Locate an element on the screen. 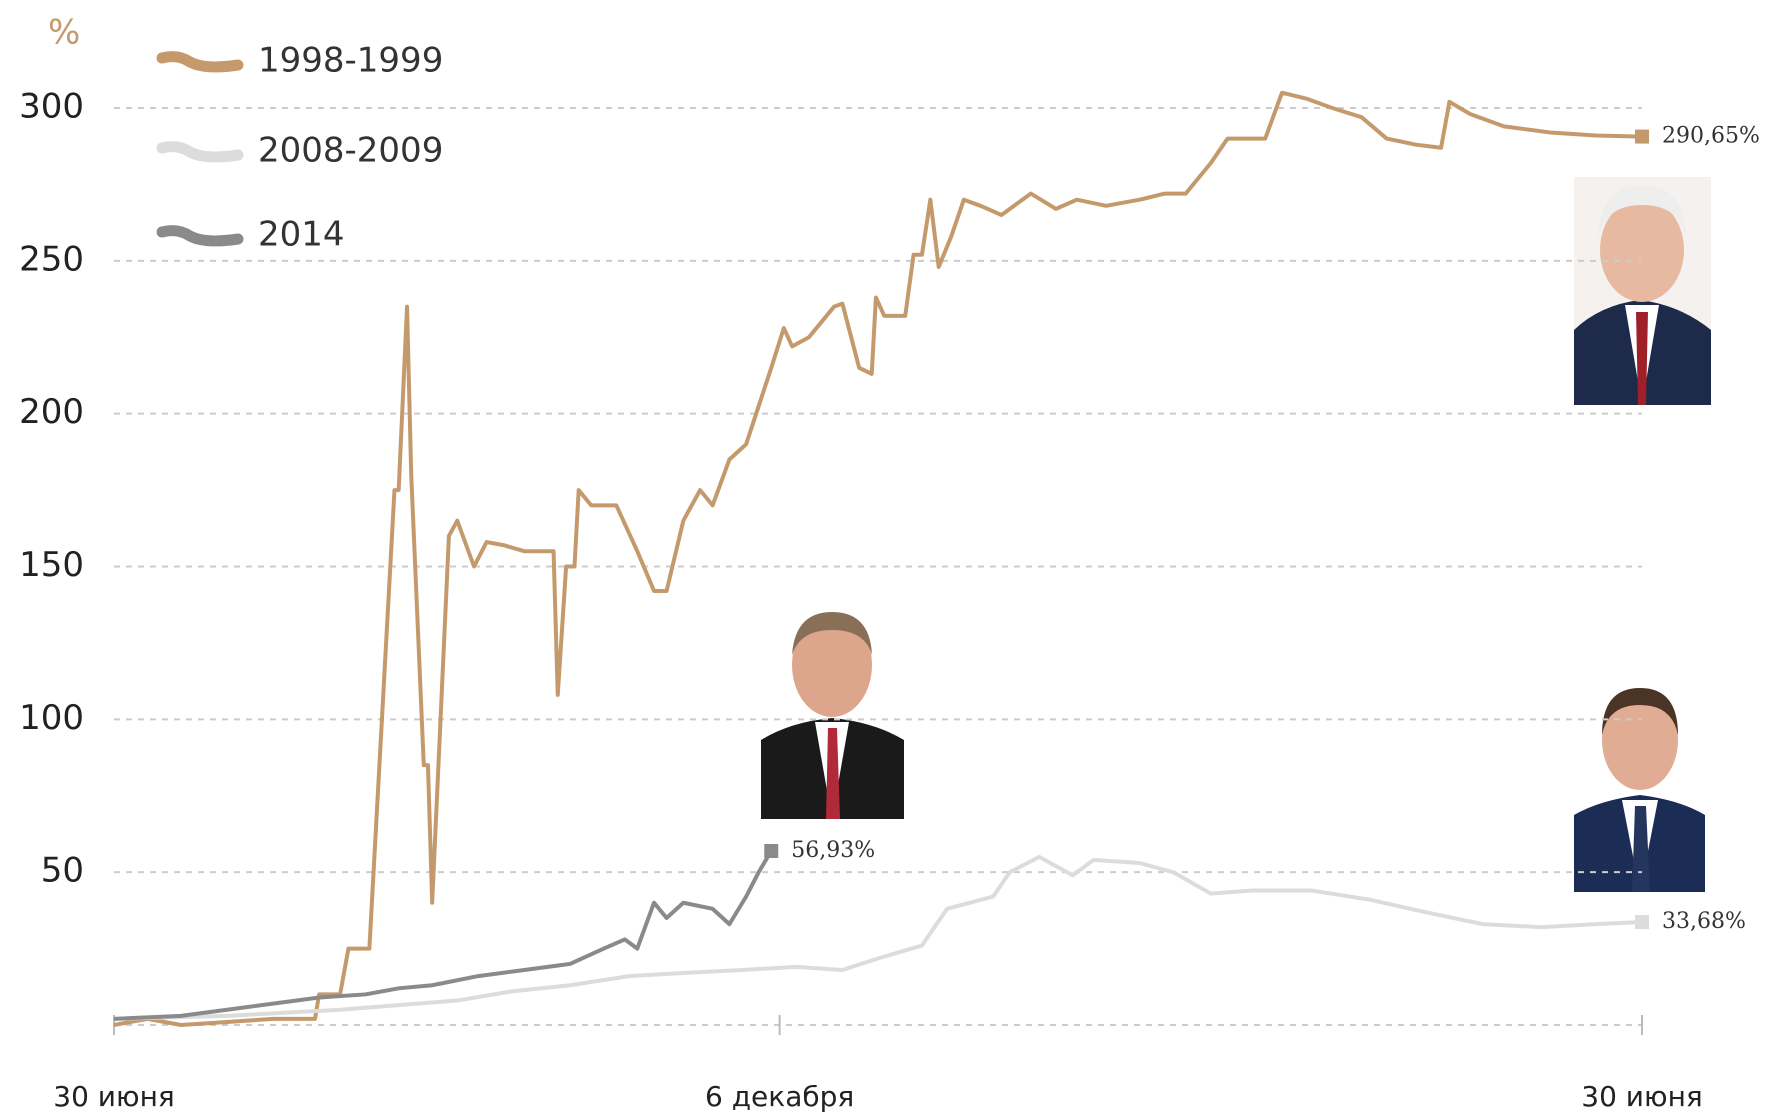 The width and height of the screenshot is (1787, 1117). y-tick-label: 250 is located at coordinates (51, 259).